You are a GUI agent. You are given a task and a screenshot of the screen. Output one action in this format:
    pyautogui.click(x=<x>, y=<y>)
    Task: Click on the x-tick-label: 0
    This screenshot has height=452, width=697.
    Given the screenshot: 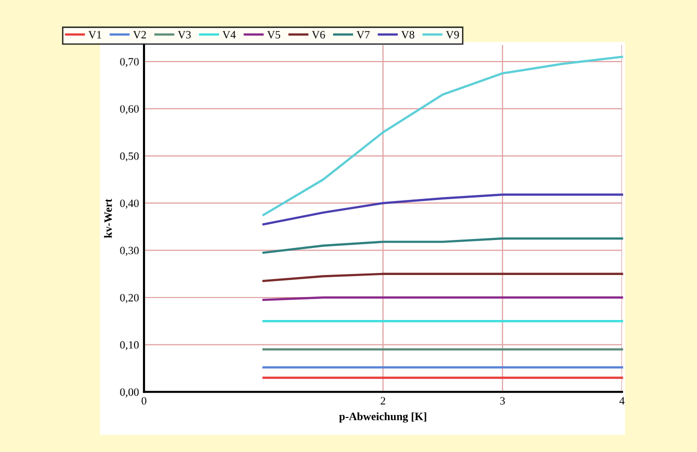 What is the action you would take?
    pyautogui.click(x=144, y=401)
    